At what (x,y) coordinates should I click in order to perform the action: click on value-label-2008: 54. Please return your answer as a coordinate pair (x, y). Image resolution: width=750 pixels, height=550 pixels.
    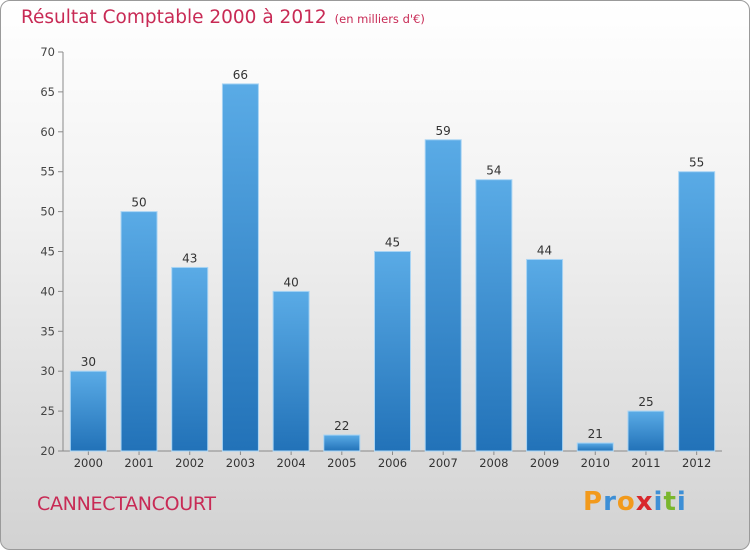
    Looking at the image, I should click on (493, 171).